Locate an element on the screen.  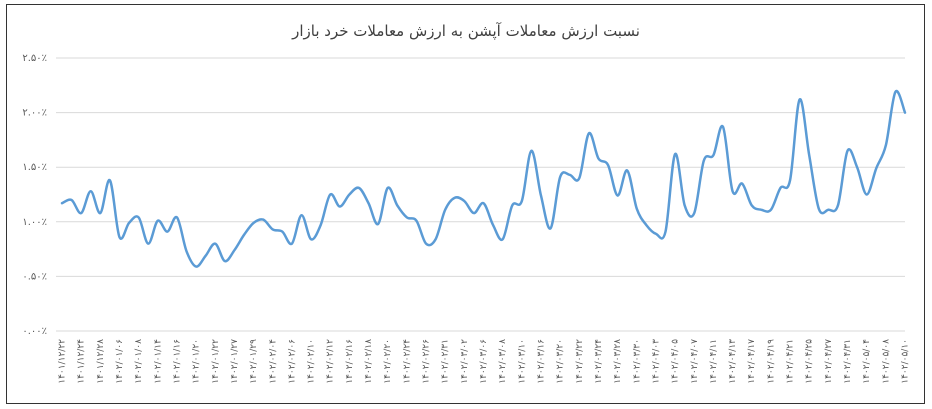
x-tick-label: ۱۴۰۲/۰۳/۰۲ is located at coordinates (465, 361).